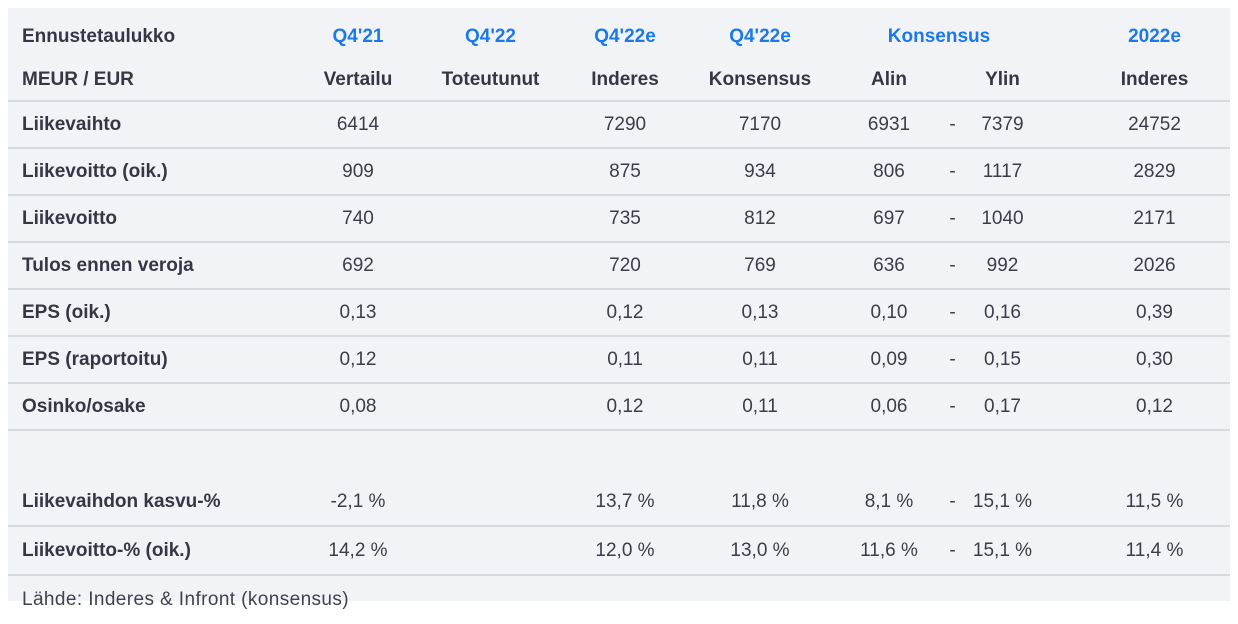  Describe the element at coordinates (760, 219) in the screenshot. I see `cell-konsensus: 812` at that location.